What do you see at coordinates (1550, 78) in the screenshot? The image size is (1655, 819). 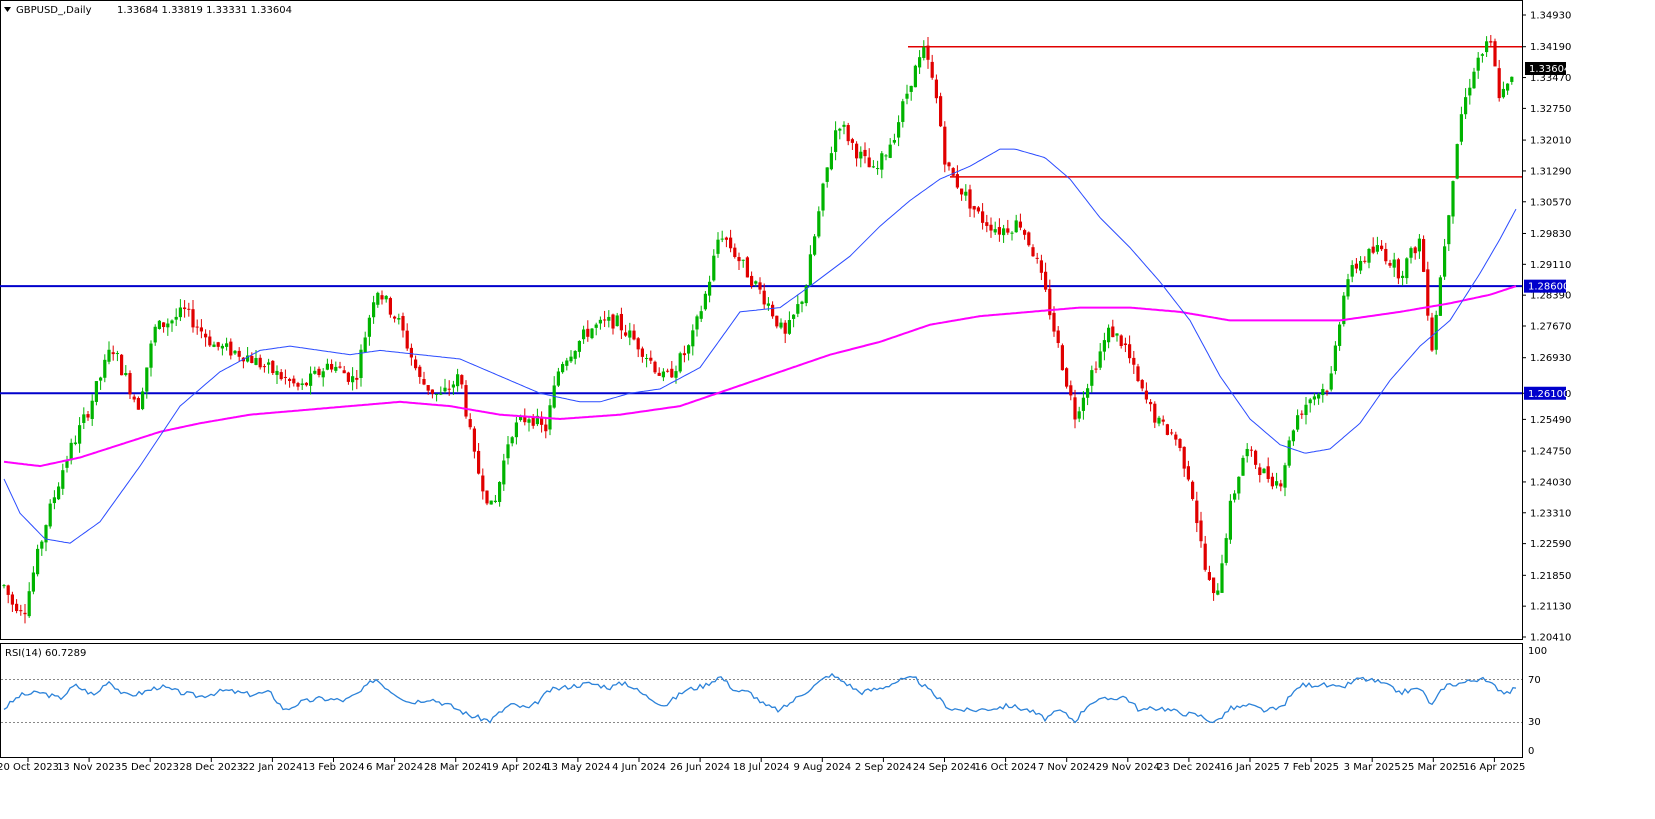 I see `price-tick-label: 1.33470` at bounding box center [1550, 78].